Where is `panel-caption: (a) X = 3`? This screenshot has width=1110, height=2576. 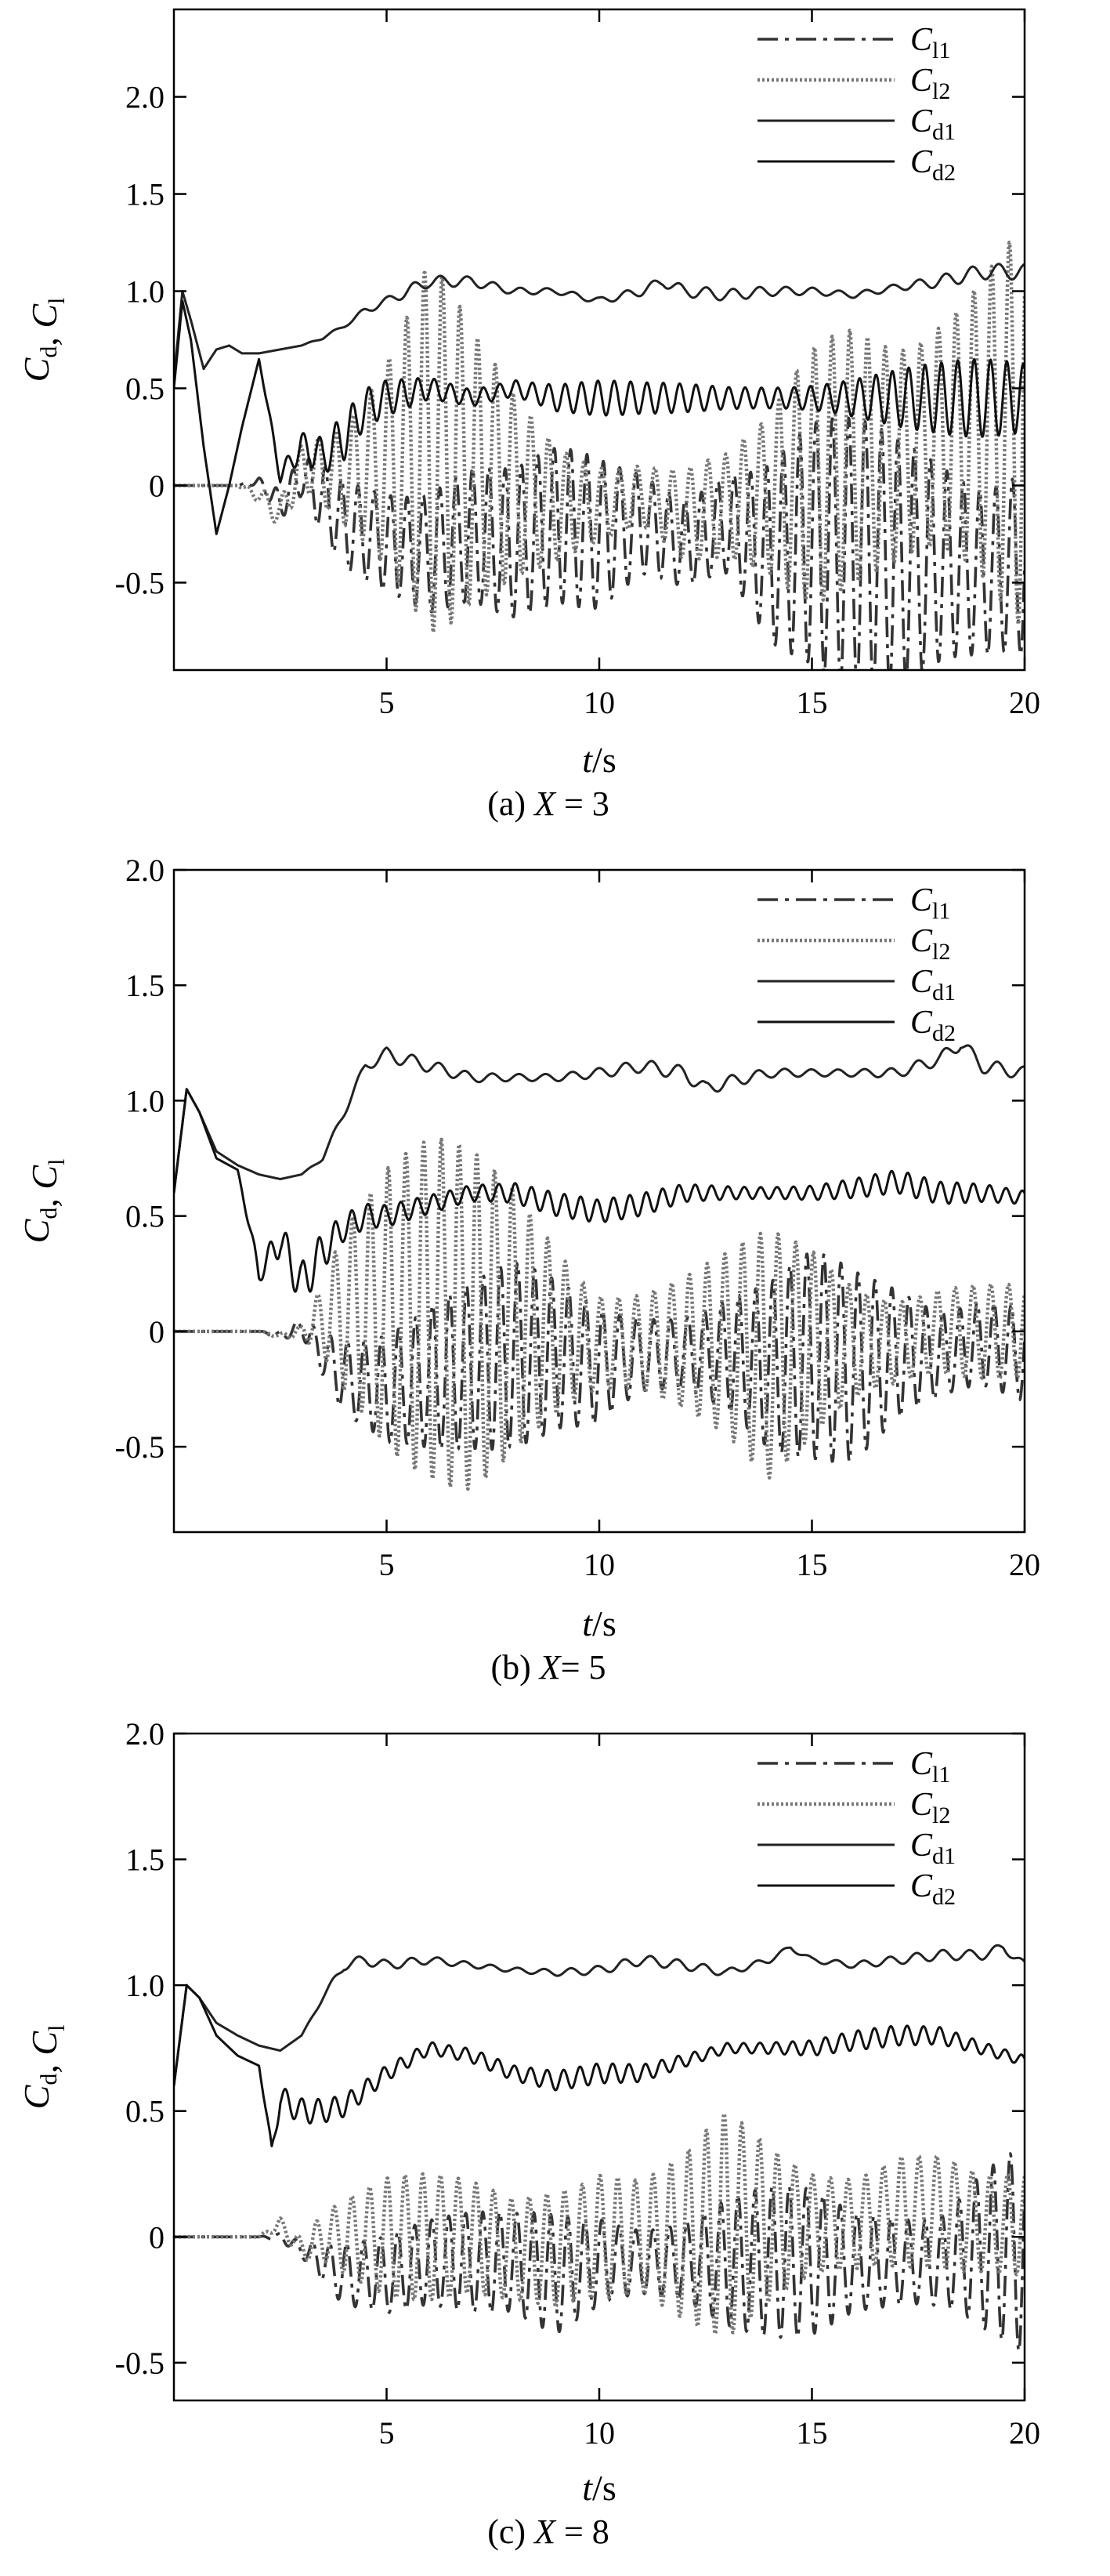 panel-caption: (a) X = 3 is located at coordinates (548, 803).